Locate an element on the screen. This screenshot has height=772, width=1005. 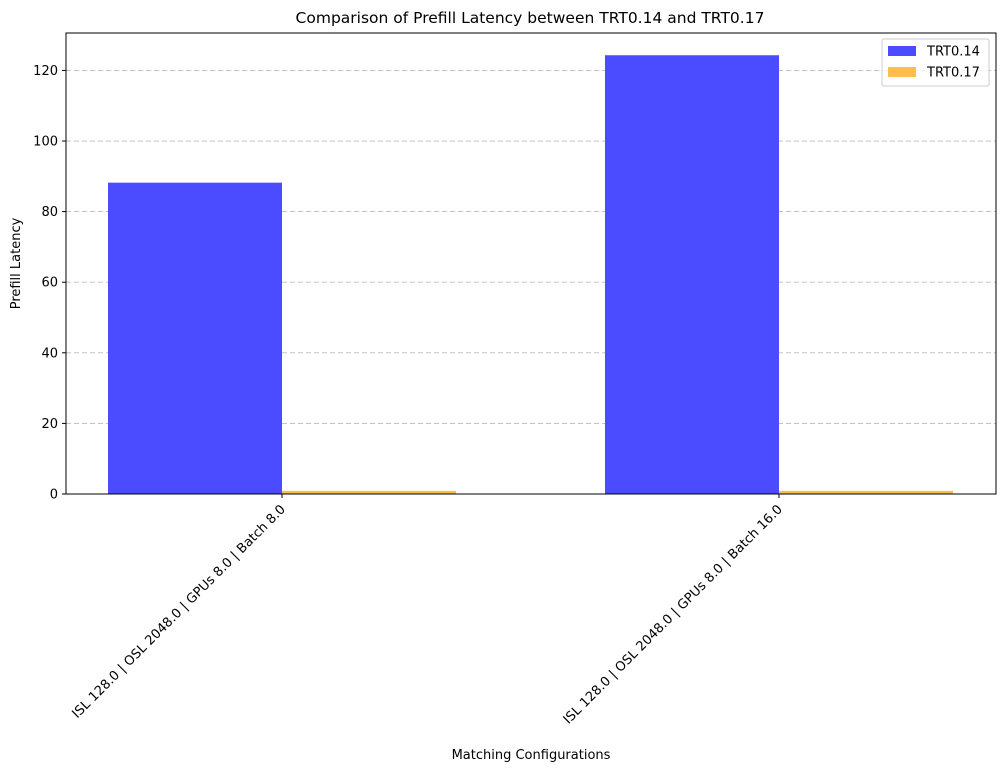
y-tick-label: 60 is located at coordinates (49, 283).